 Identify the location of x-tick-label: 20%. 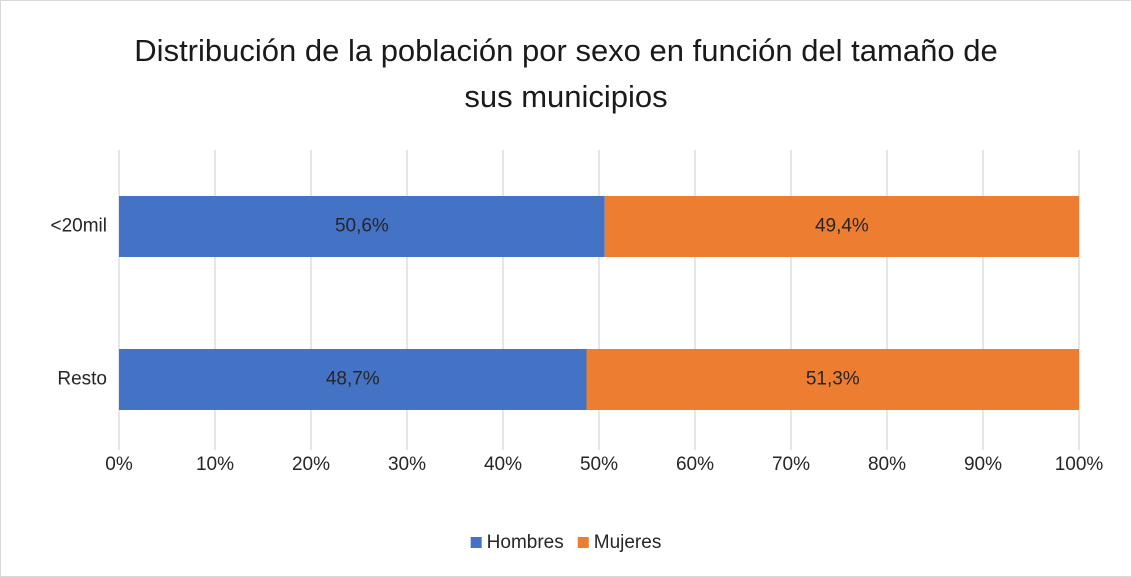
(311, 464).